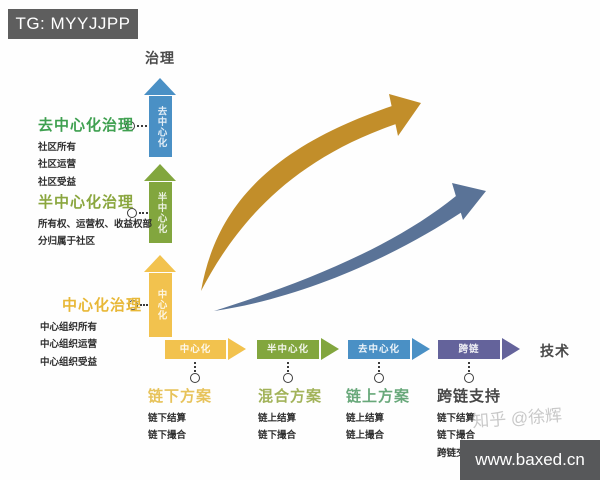  I want to click on blue-trend-arrowhead-icon, so click(469, 201).